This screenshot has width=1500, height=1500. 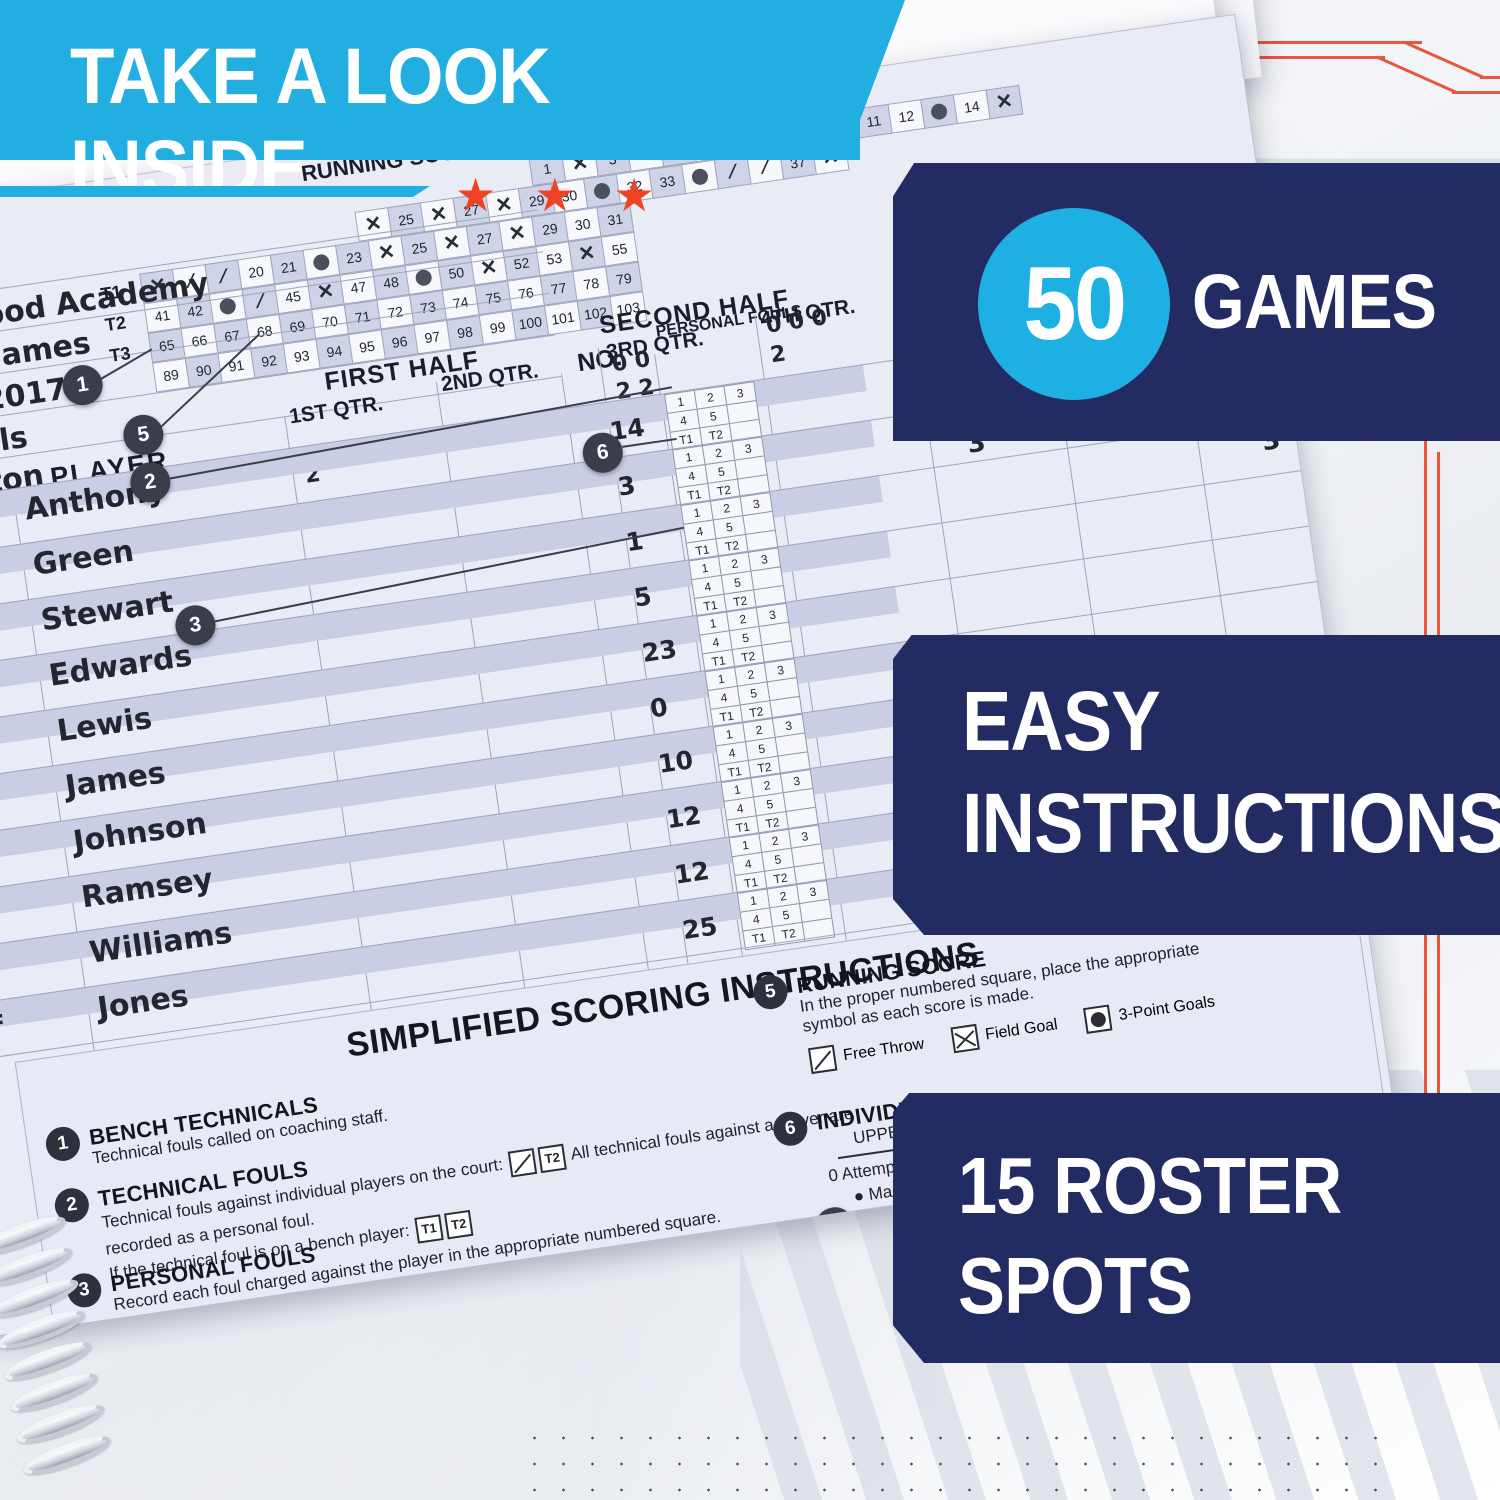 I want to click on column-header-q1: 1ST QTR., so click(x=336, y=410).